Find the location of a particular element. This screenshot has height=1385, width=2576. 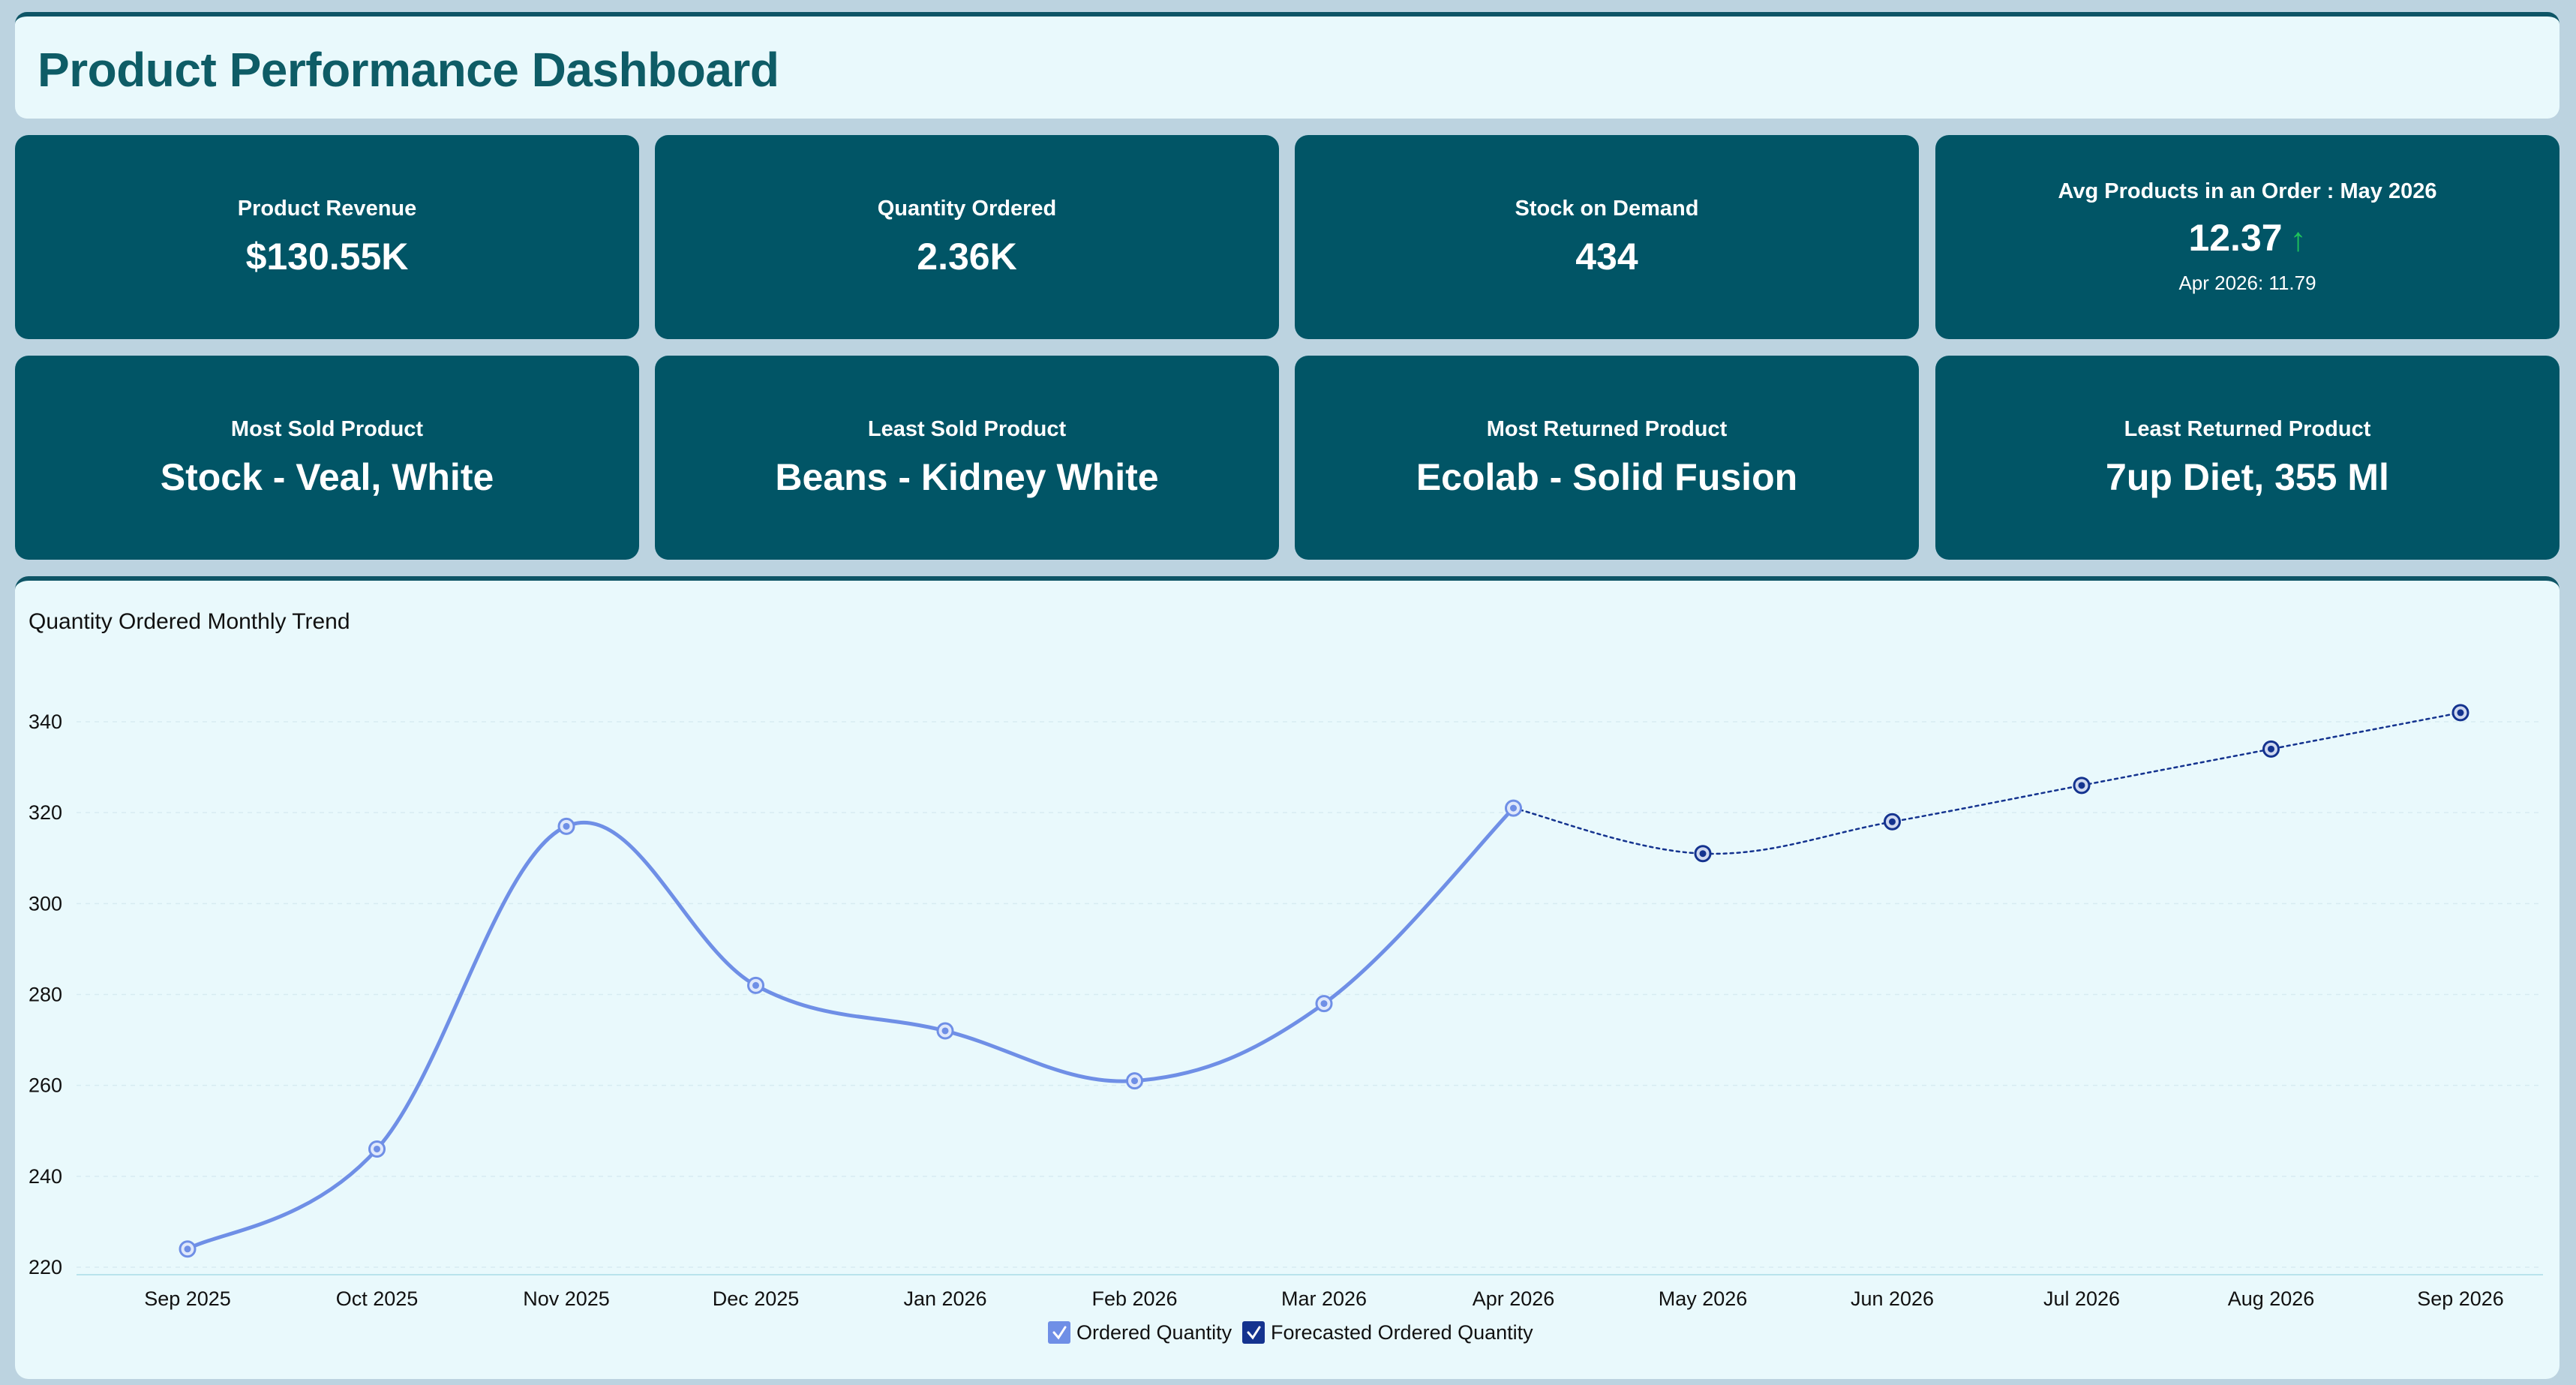

kpi-value: 2.36K is located at coordinates (967, 256).